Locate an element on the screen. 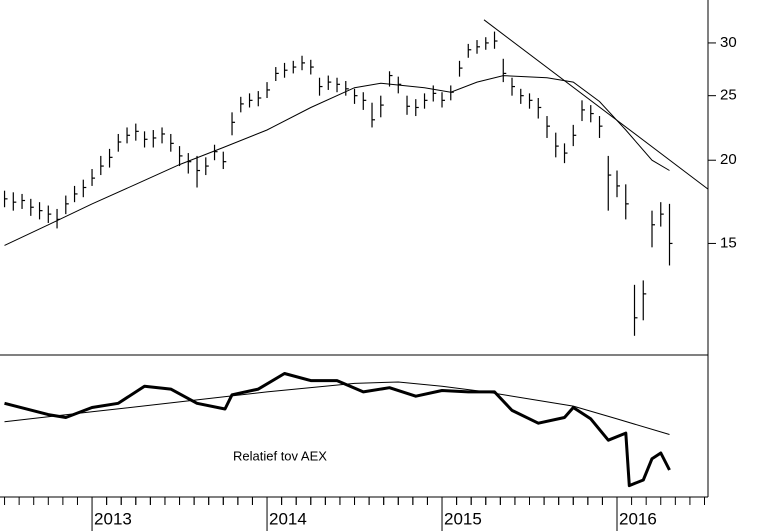 The image size is (760, 531). trendline is located at coordinates (596, 104).